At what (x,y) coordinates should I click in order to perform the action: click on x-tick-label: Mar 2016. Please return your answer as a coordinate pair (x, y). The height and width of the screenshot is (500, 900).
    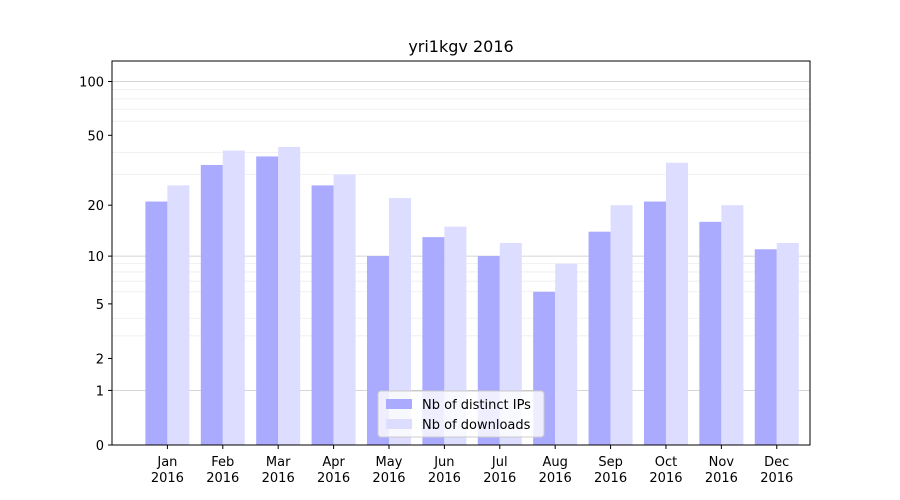
    Looking at the image, I should click on (278, 470).